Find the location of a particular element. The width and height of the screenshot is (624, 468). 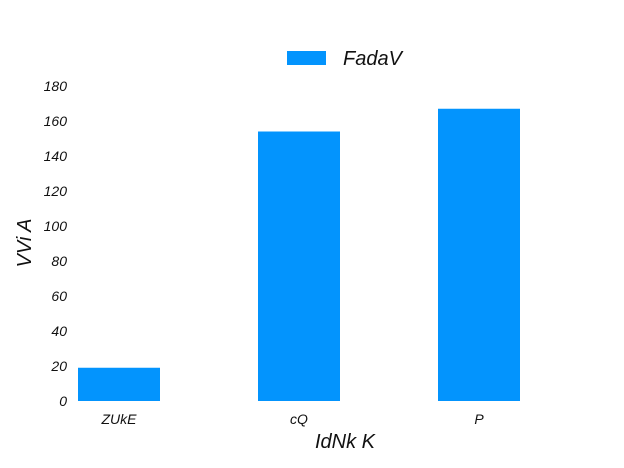

y-tick-label: 80 is located at coordinates (59, 261).